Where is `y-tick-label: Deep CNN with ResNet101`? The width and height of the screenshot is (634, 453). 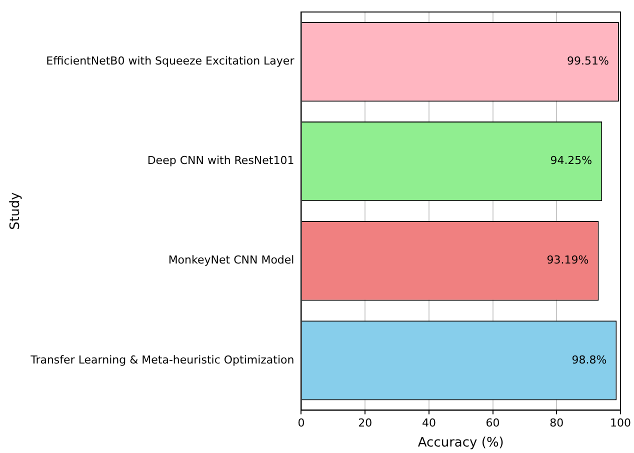 y-tick-label: Deep CNN with ResNet101 is located at coordinates (220, 161).